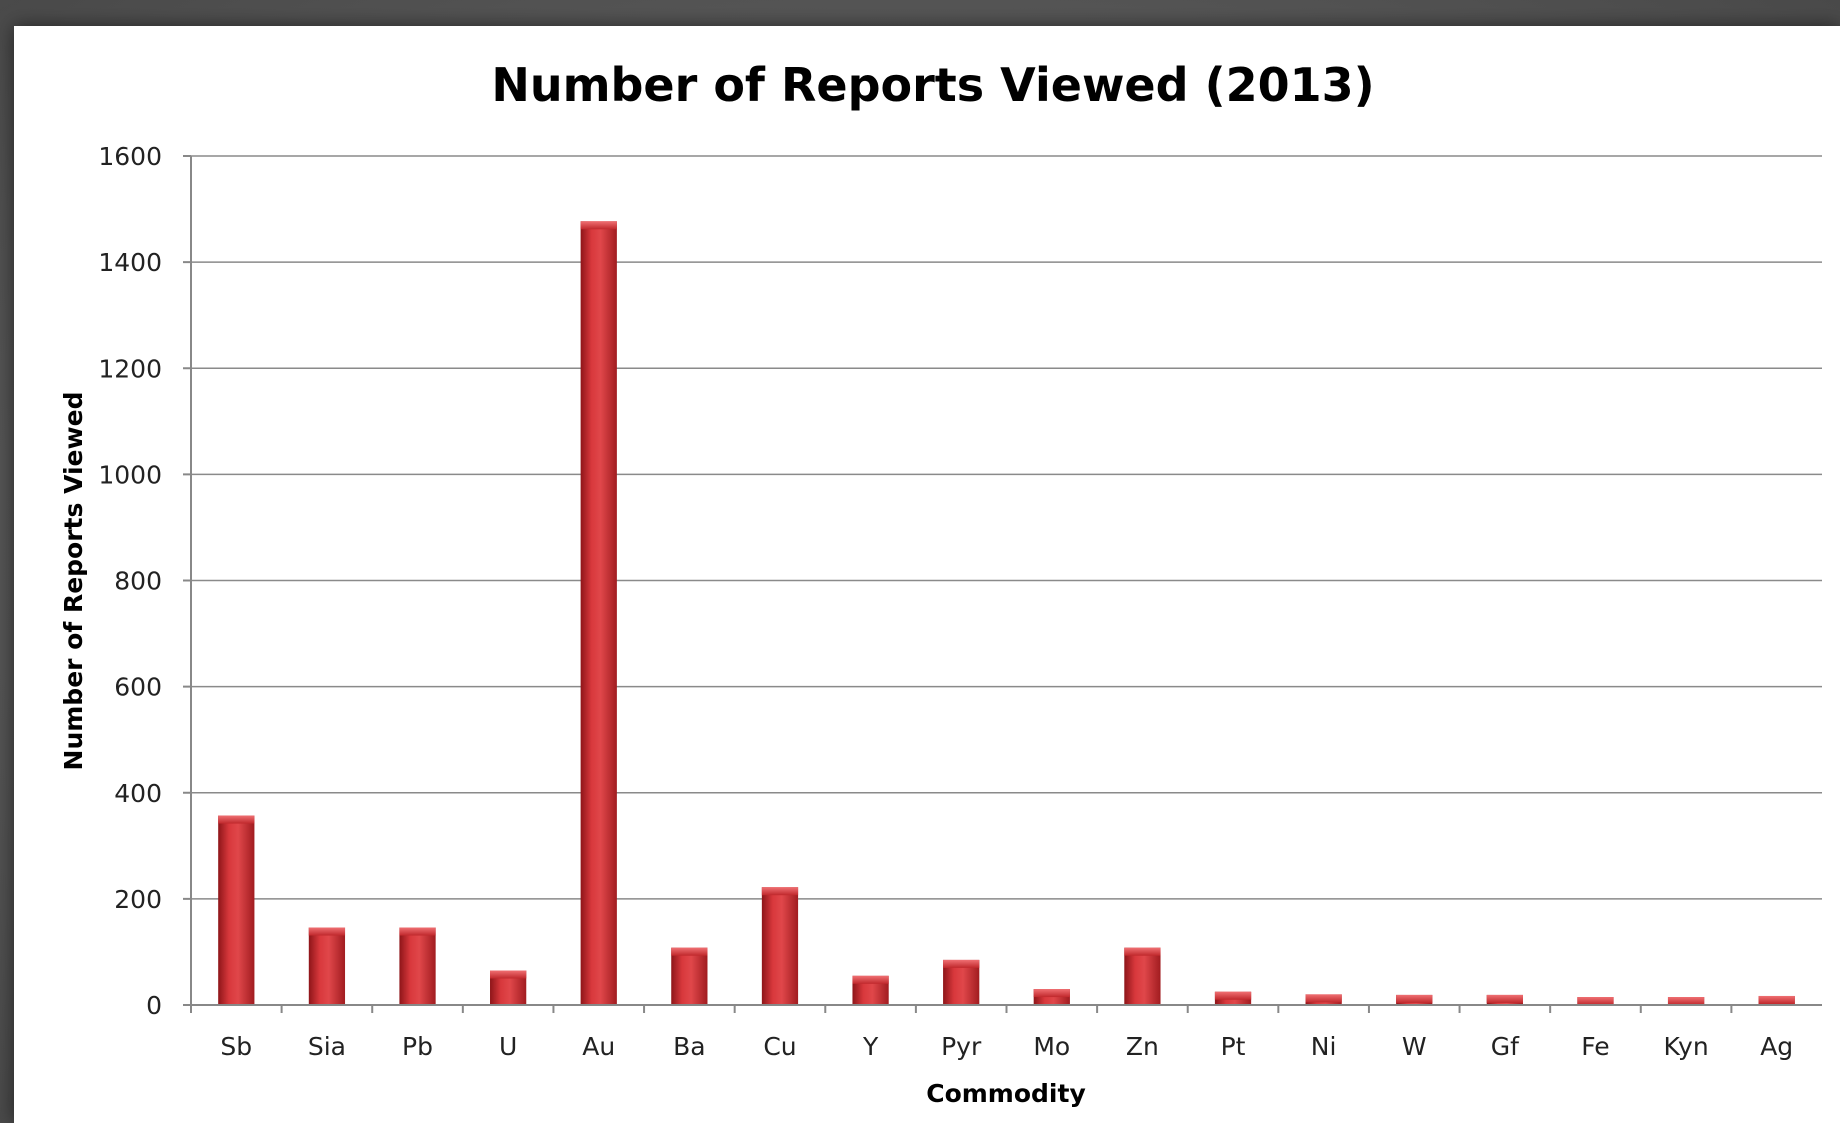 This screenshot has width=1840, height=1123. What do you see at coordinates (1595, 1046) in the screenshot?
I see `x-tick-label: Fe` at bounding box center [1595, 1046].